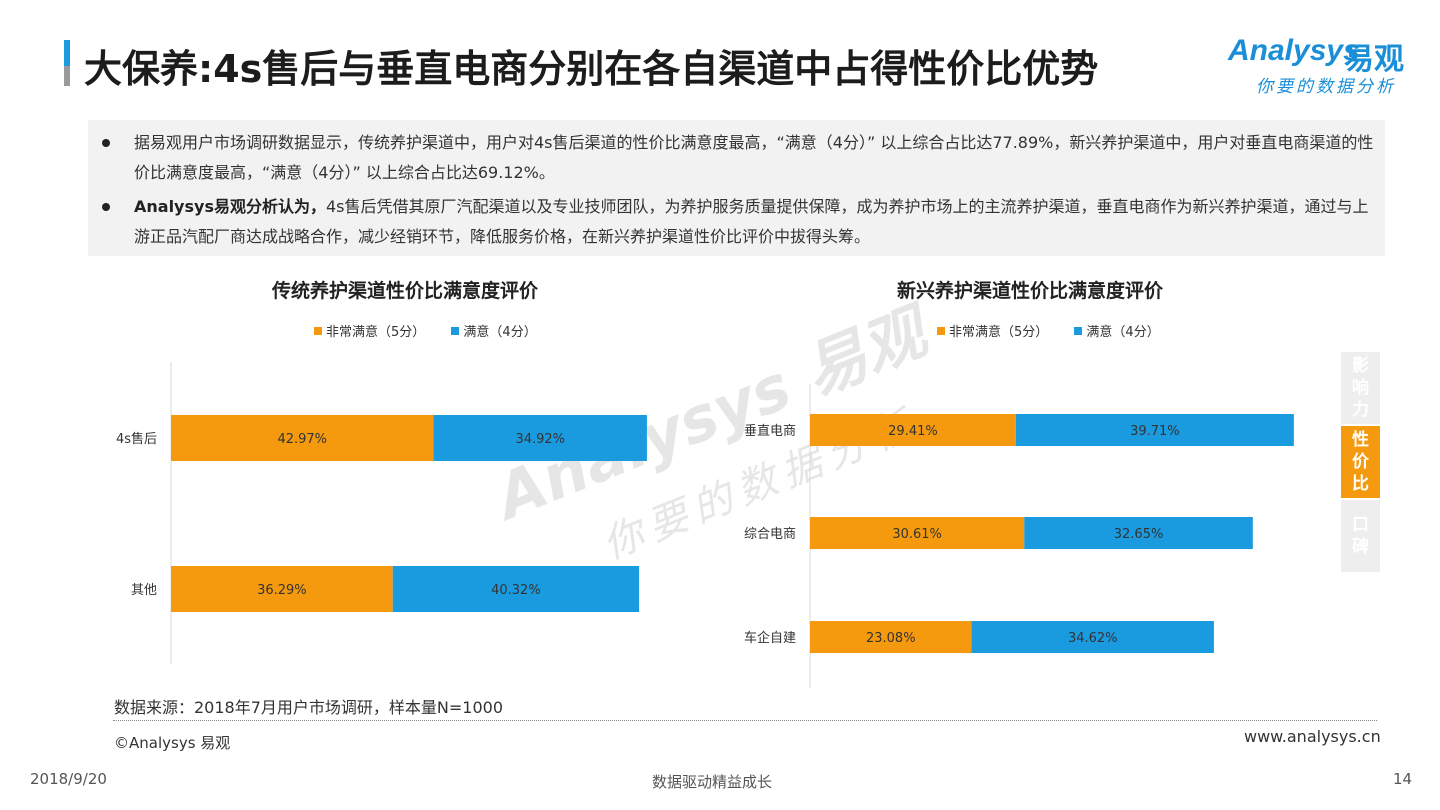 The width and height of the screenshot is (1440, 810). I want to click on chart1-legend: 非常满意（5分） 满意（4分）, so click(425, 330).